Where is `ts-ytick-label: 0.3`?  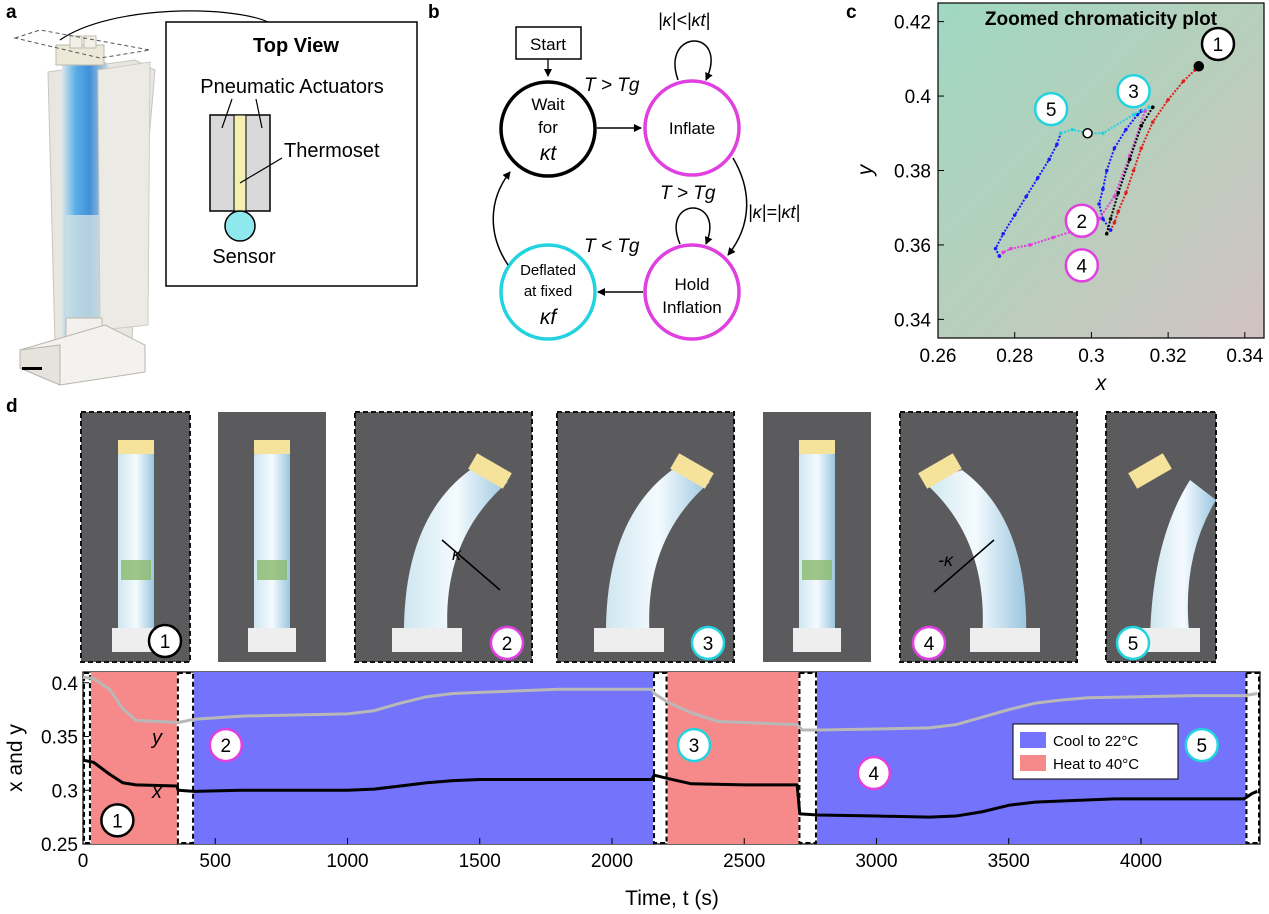 ts-ytick-label: 0.3 is located at coordinates (65, 791).